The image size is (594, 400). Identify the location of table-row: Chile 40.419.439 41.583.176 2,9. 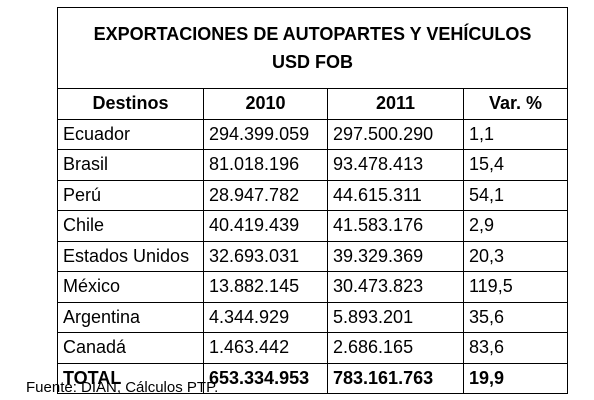
(312, 226).